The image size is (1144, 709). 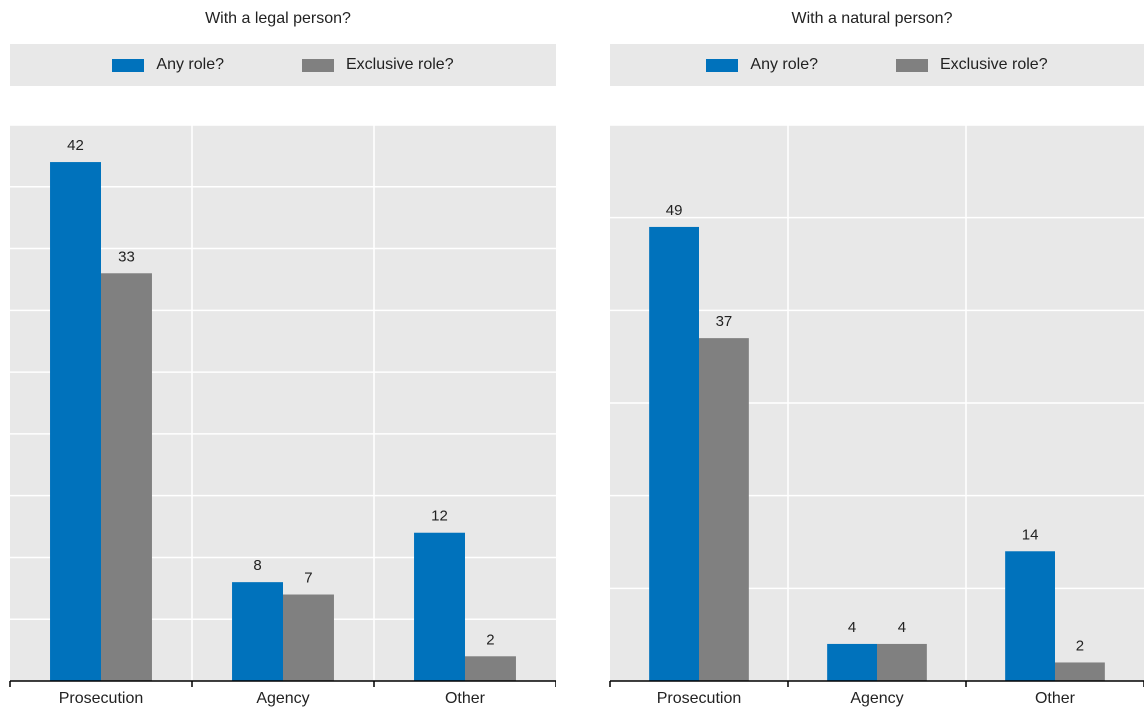 I want to click on data-label: 42, so click(x=75, y=145).